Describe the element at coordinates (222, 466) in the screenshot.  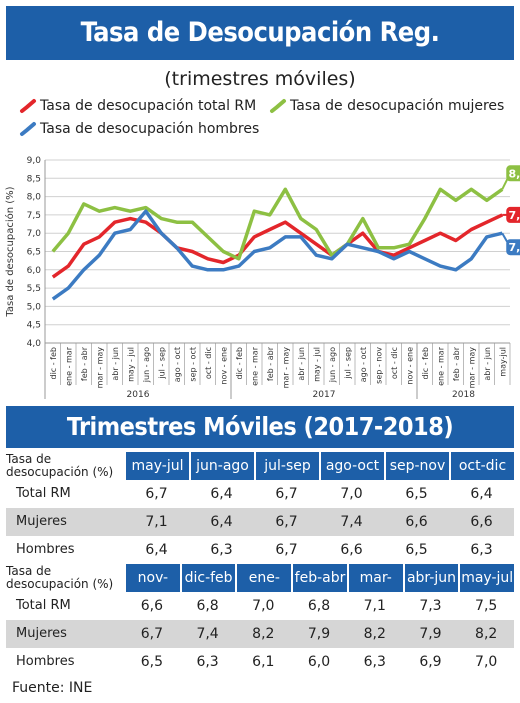
I see `column-header: jun-ago` at that location.